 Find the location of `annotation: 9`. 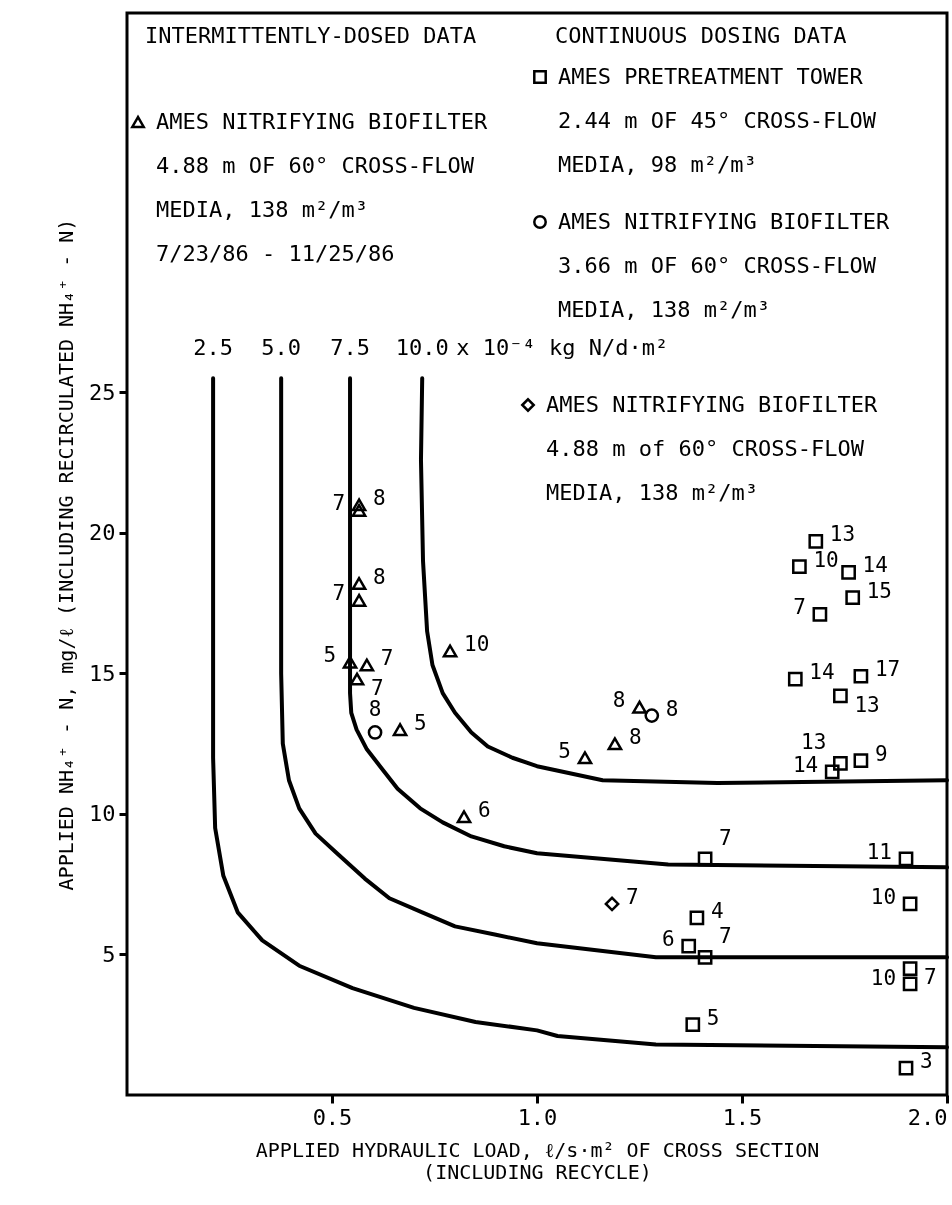

annotation: 9 is located at coordinates (881, 753).